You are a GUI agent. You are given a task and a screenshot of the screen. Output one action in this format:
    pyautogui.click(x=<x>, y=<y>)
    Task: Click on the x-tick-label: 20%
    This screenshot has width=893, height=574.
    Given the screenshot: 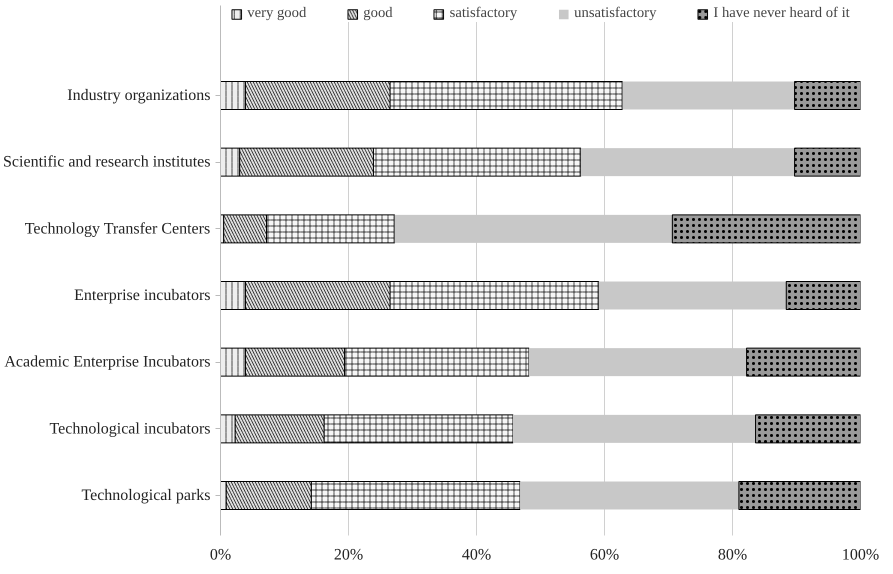 What is the action you would take?
    pyautogui.click(x=349, y=555)
    